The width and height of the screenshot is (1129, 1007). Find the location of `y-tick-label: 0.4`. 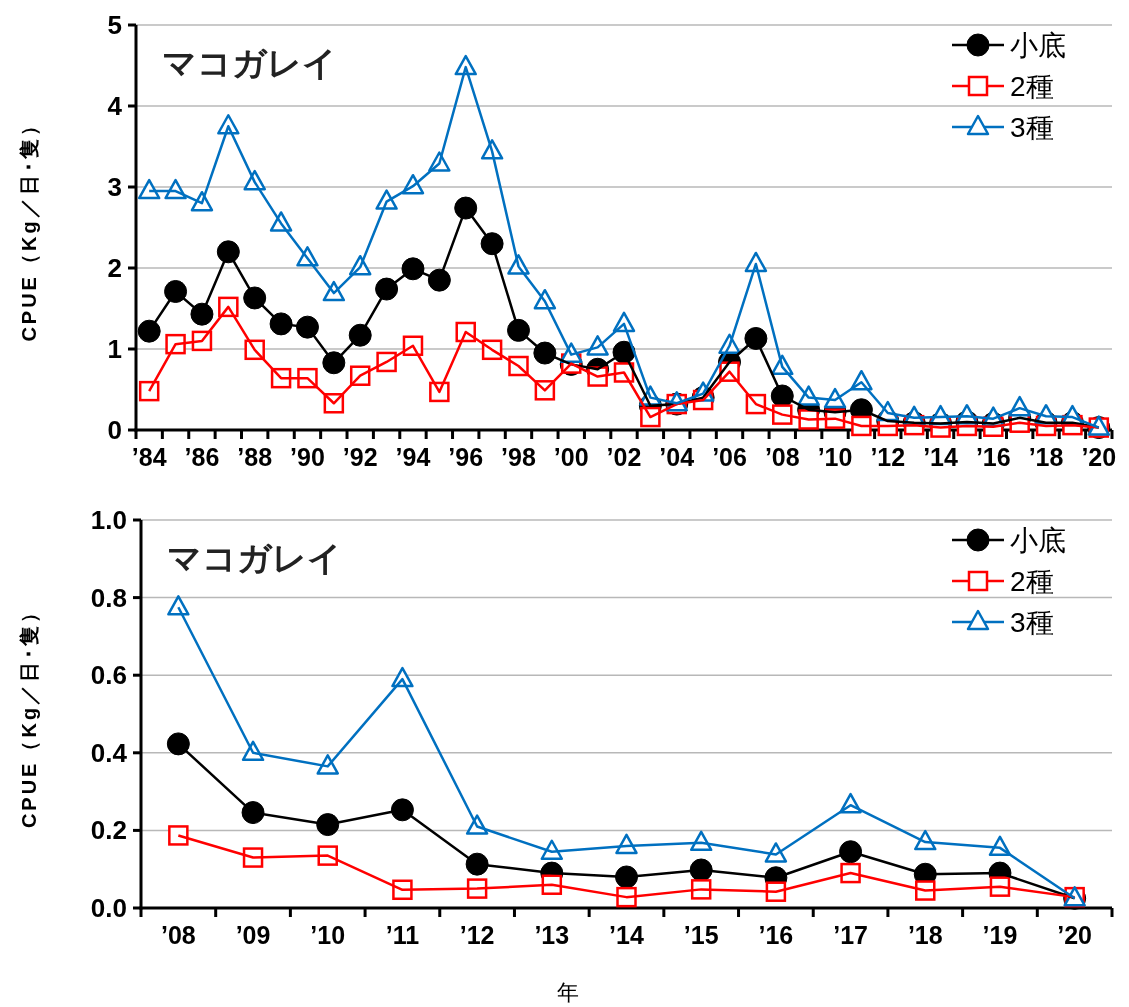

y-tick-label: 0.4 is located at coordinates (109, 752).